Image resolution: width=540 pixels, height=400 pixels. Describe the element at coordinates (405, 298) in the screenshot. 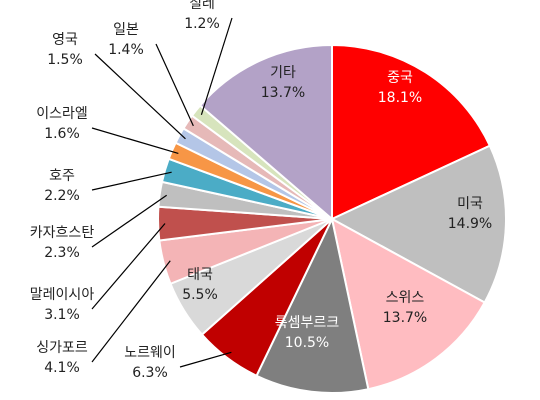

I see `slice-name-label: 스위스` at that location.